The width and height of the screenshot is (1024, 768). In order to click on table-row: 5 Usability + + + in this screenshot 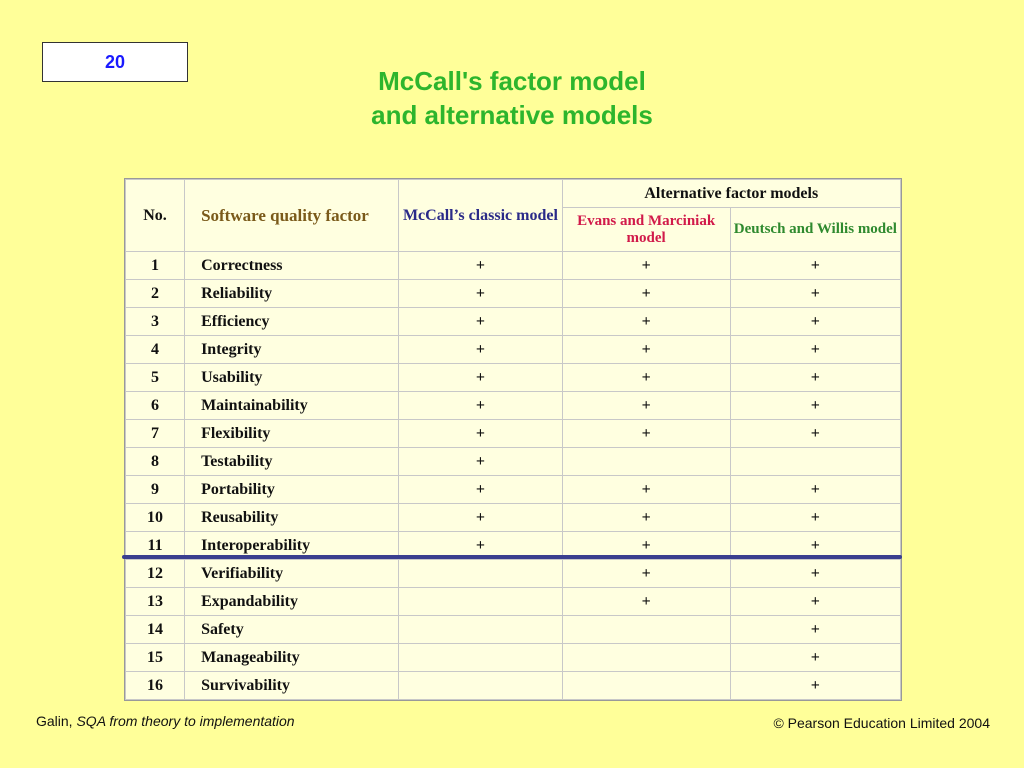, I will do `click(513, 377)`.